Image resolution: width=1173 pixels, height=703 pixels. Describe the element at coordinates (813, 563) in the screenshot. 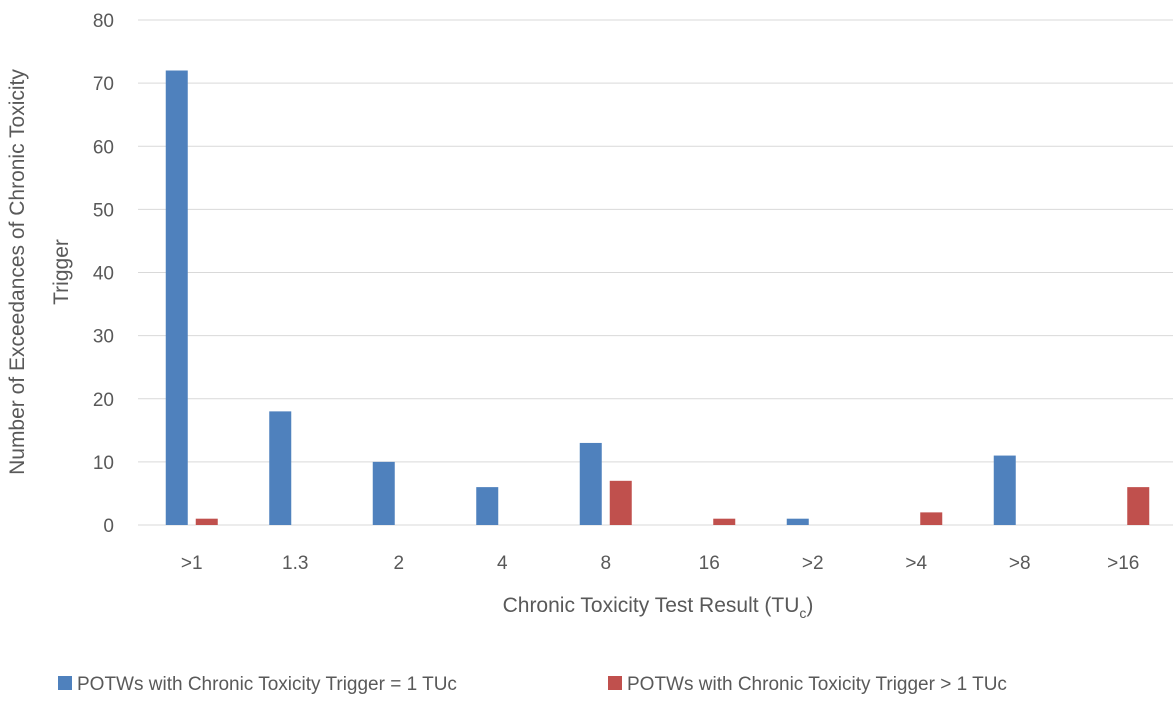

I see `x-tick-label: >2` at that location.